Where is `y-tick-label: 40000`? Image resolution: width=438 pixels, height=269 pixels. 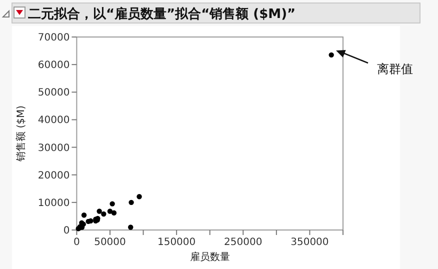
y-tick-label: 40000 is located at coordinates (54, 120).